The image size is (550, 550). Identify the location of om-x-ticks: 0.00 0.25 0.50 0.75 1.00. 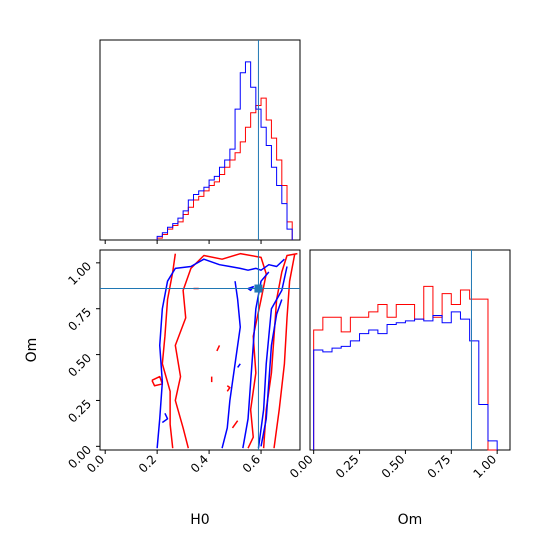
(393, 465).